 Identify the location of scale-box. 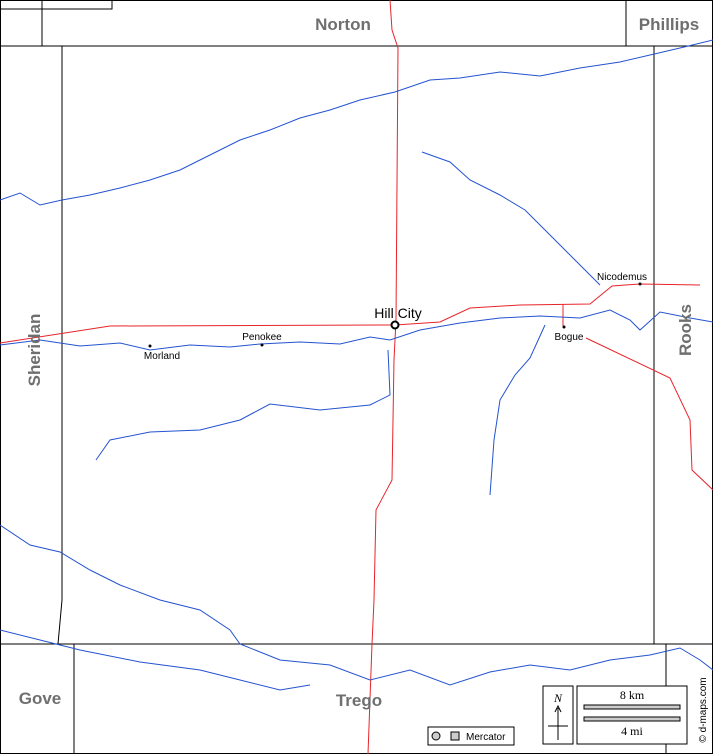
(632, 715).